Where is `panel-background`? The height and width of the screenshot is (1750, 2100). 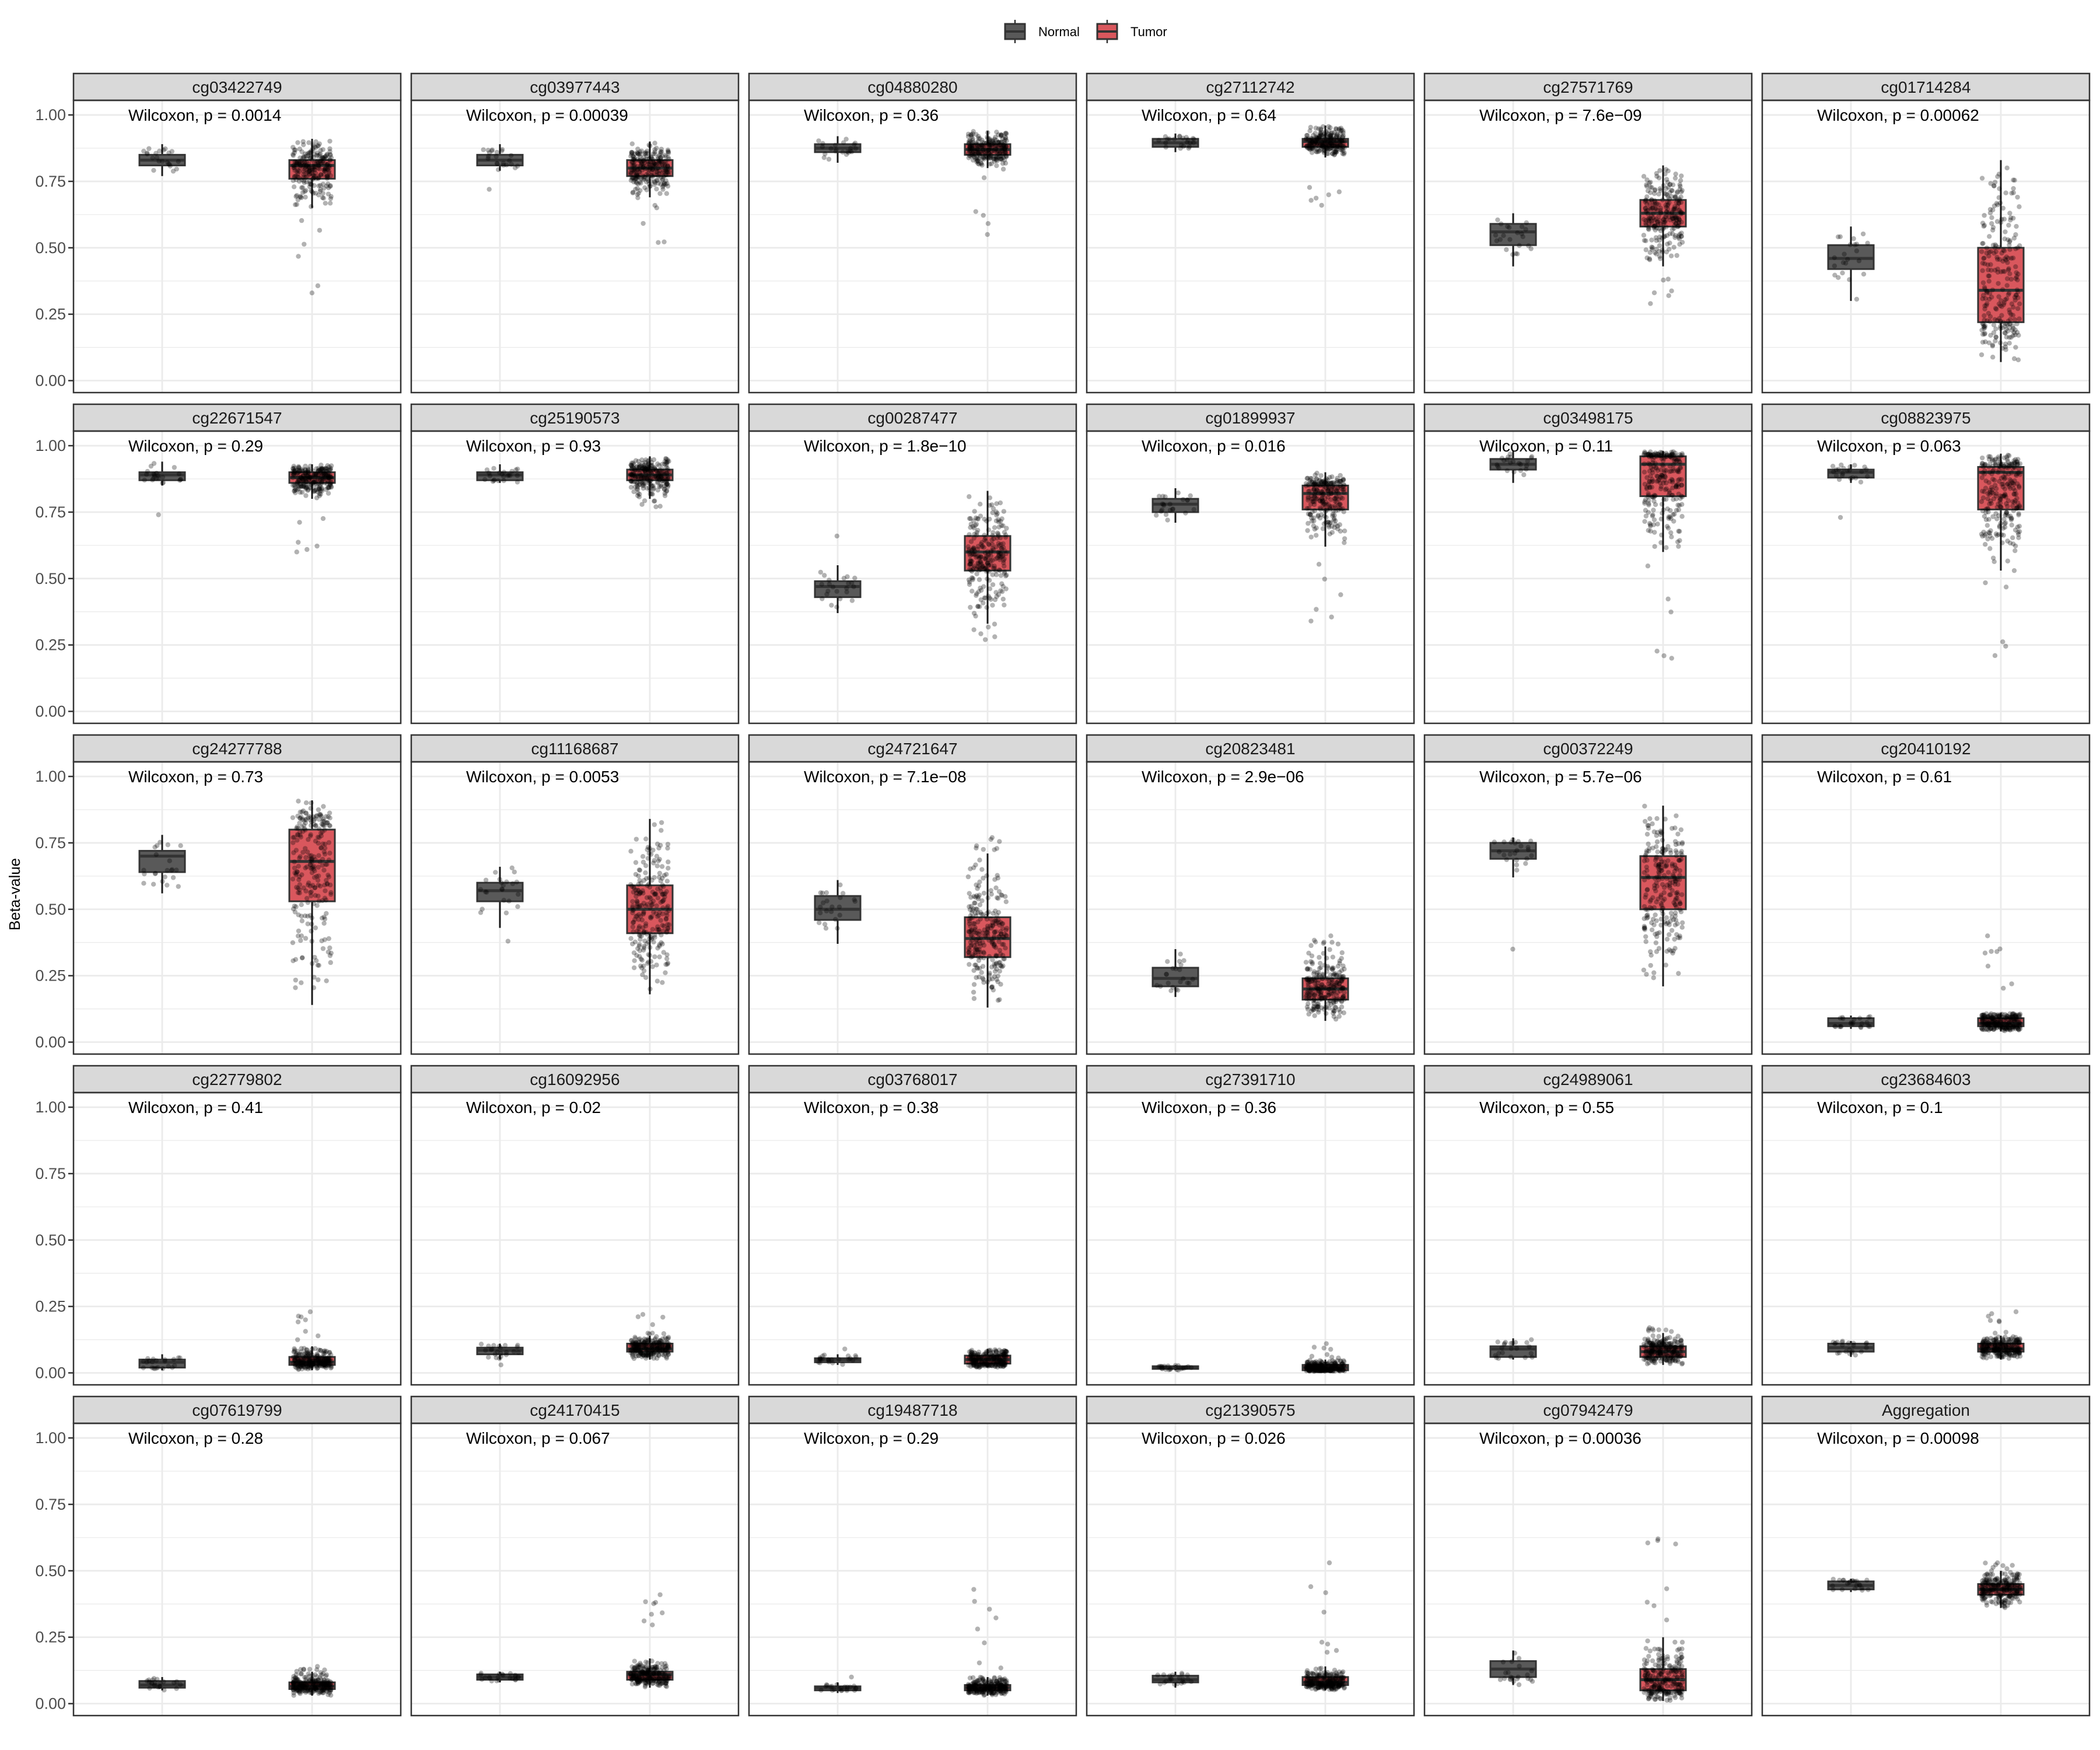 panel-background is located at coordinates (1588, 908).